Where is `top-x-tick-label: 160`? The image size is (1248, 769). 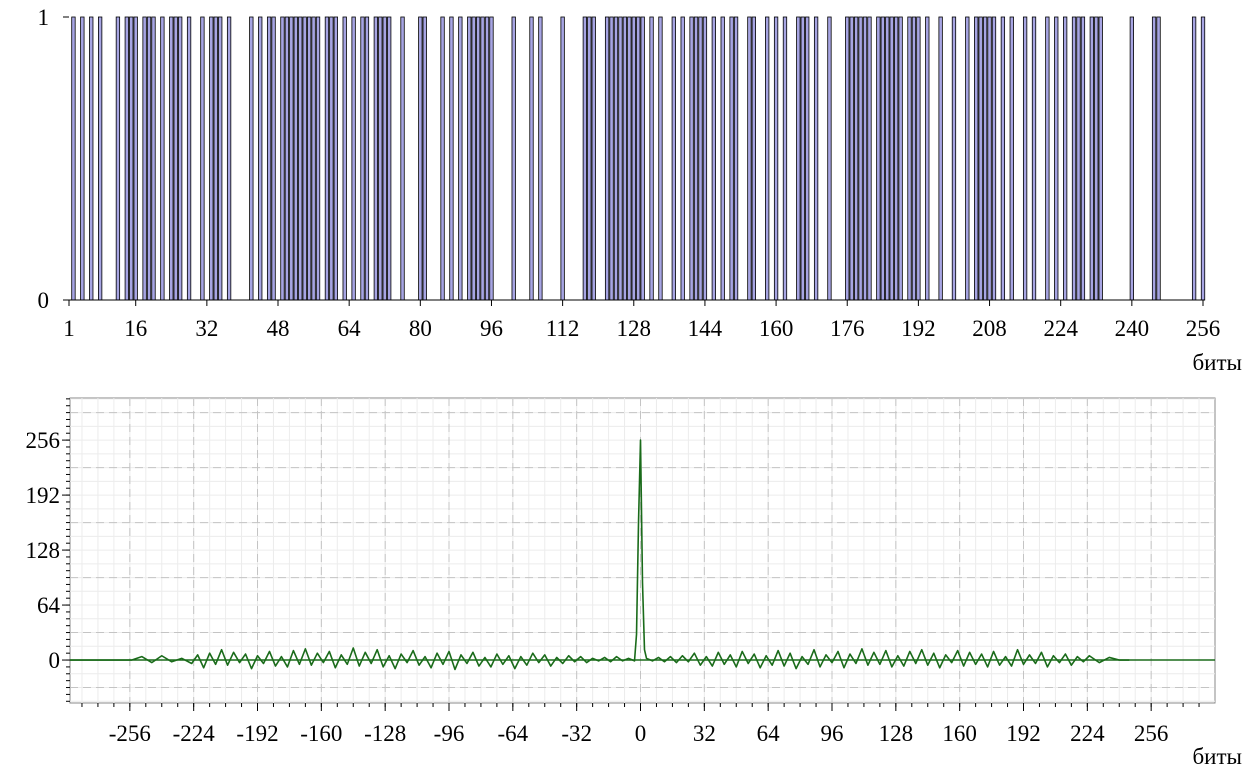 top-x-tick-label: 160 is located at coordinates (776, 328).